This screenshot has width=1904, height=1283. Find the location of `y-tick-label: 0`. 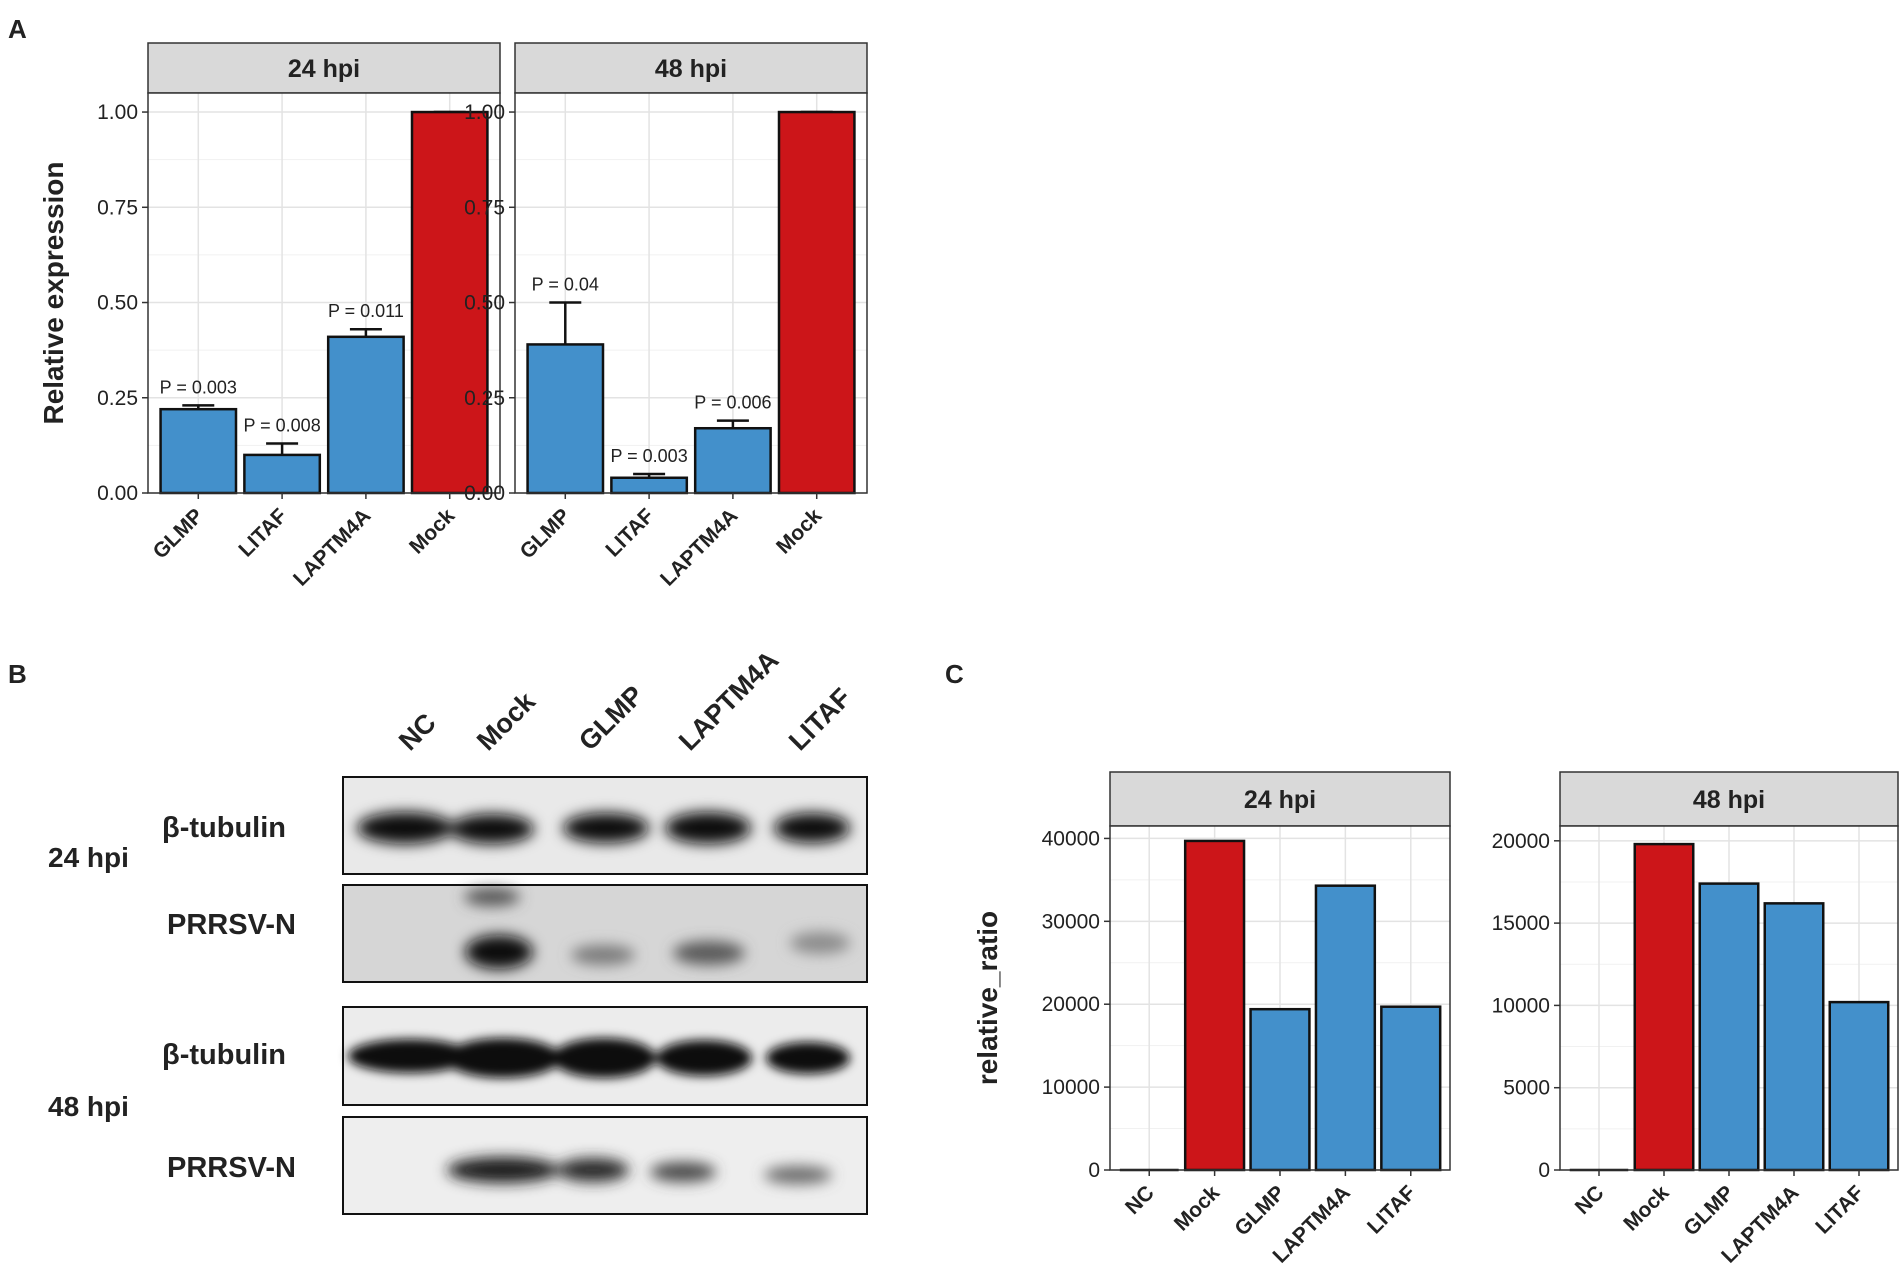

y-tick-label: 0 is located at coordinates (1094, 1170).